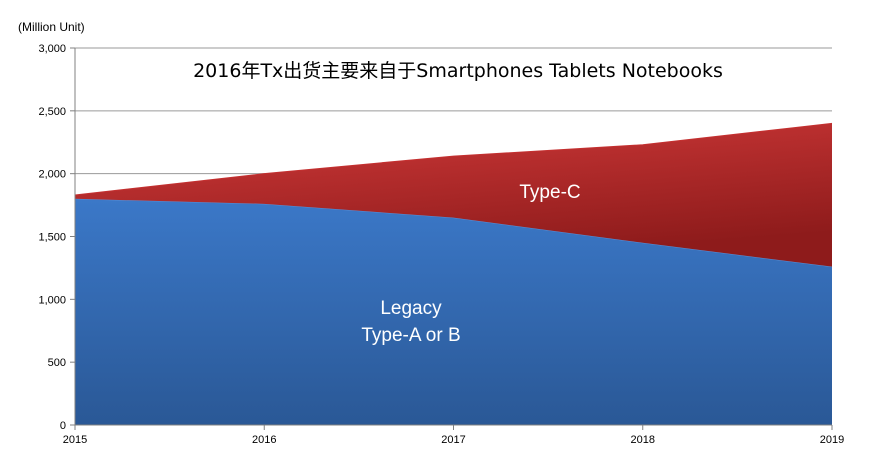 The width and height of the screenshot is (874, 461). I want to click on y-tick-label: 2,500, so click(52, 112).